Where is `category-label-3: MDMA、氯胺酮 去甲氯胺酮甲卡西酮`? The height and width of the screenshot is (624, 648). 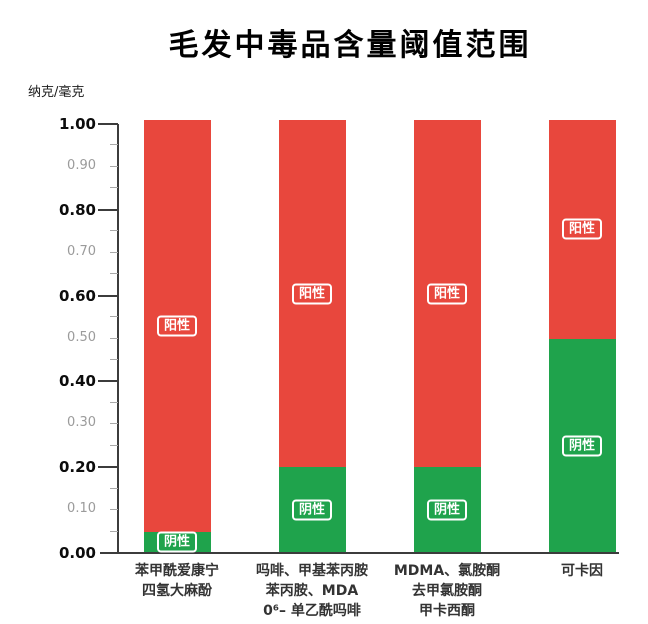 category-label-3: MDMA、氯胺酮 去甲氯胺酮甲卡西酮 is located at coordinates (447, 591).